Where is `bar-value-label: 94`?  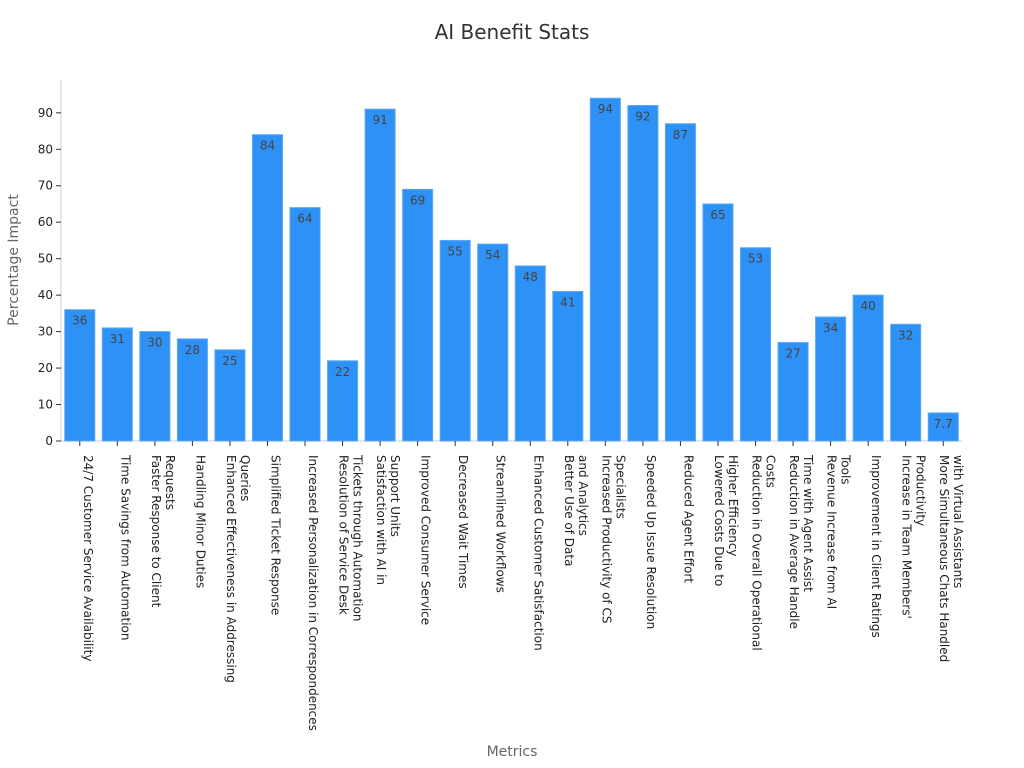
bar-value-label: 94 is located at coordinates (605, 109).